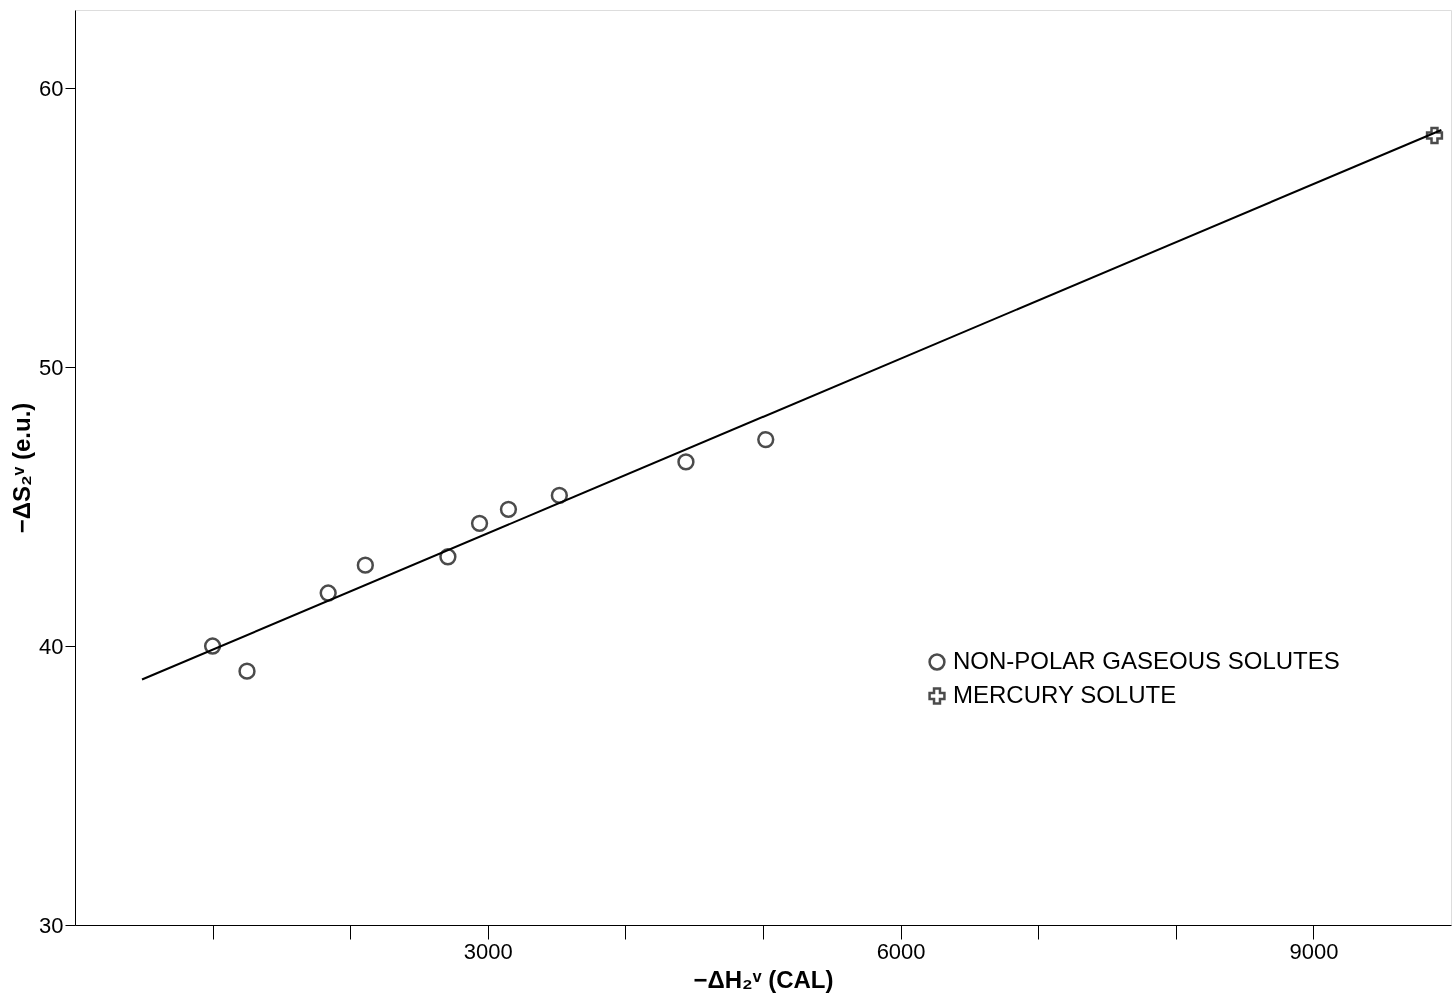 This screenshot has width=1456, height=1002. Describe the element at coordinates (763, 979) in the screenshot. I see `x-axis-title: −ΔH₂ᵛ (CAL)` at that location.